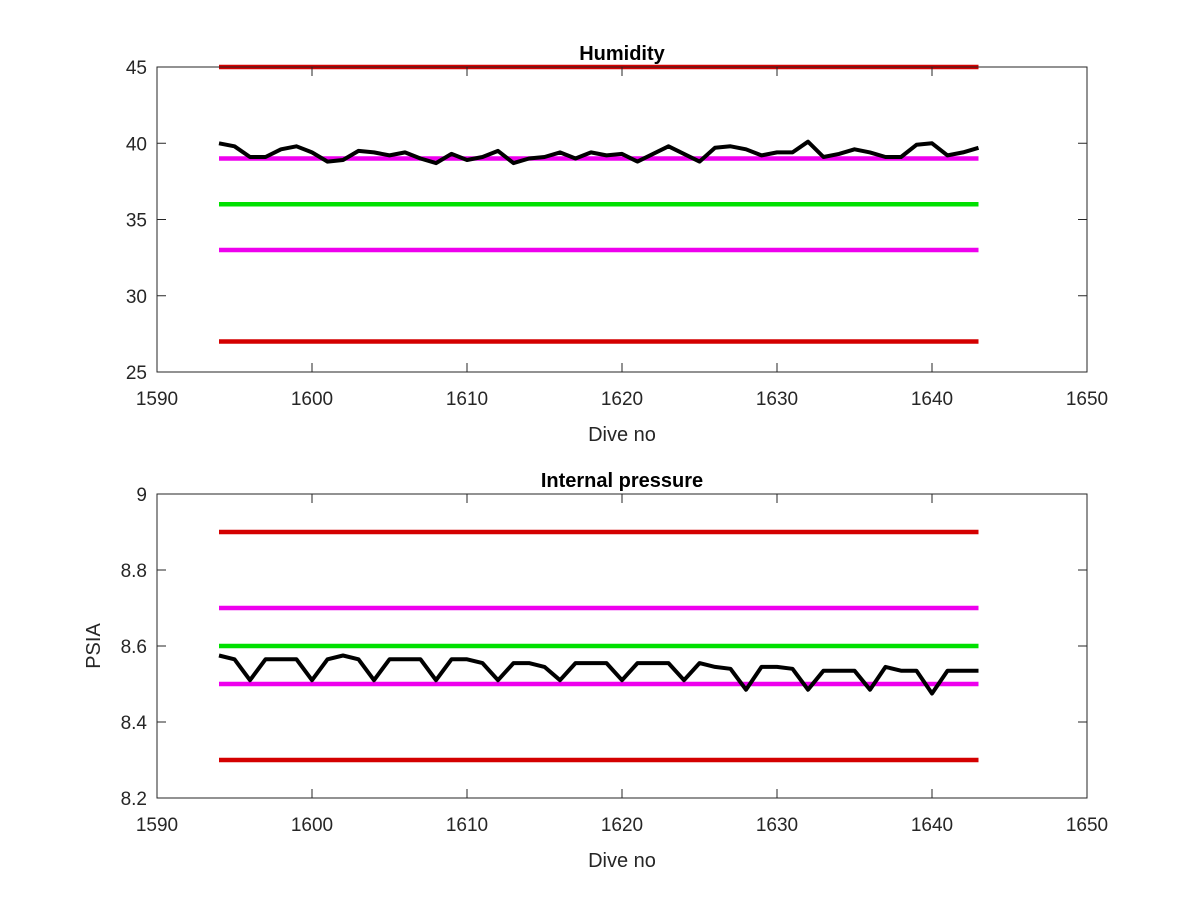 Image resolution: width=1200 pixels, height=900 pixels. Describe the element at coordinates (1087, 825) in the screenshot. I see `chart-1-xtick-label: 1650` at that location.